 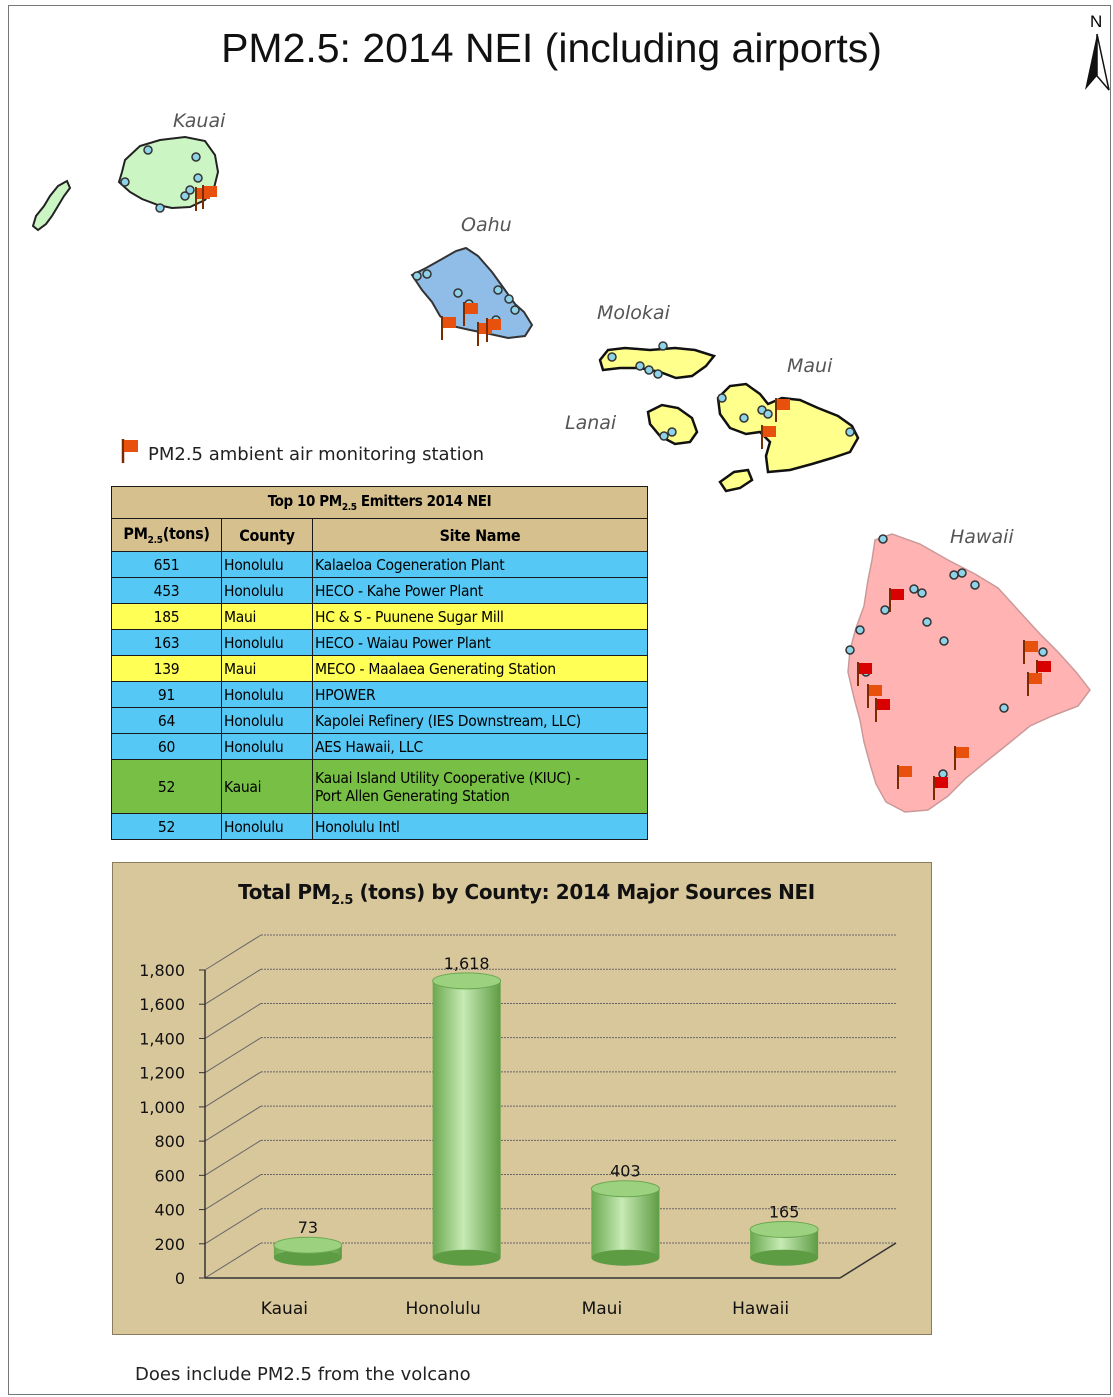 I want to click on cell-pm: 163, so click(x=166, y=642).